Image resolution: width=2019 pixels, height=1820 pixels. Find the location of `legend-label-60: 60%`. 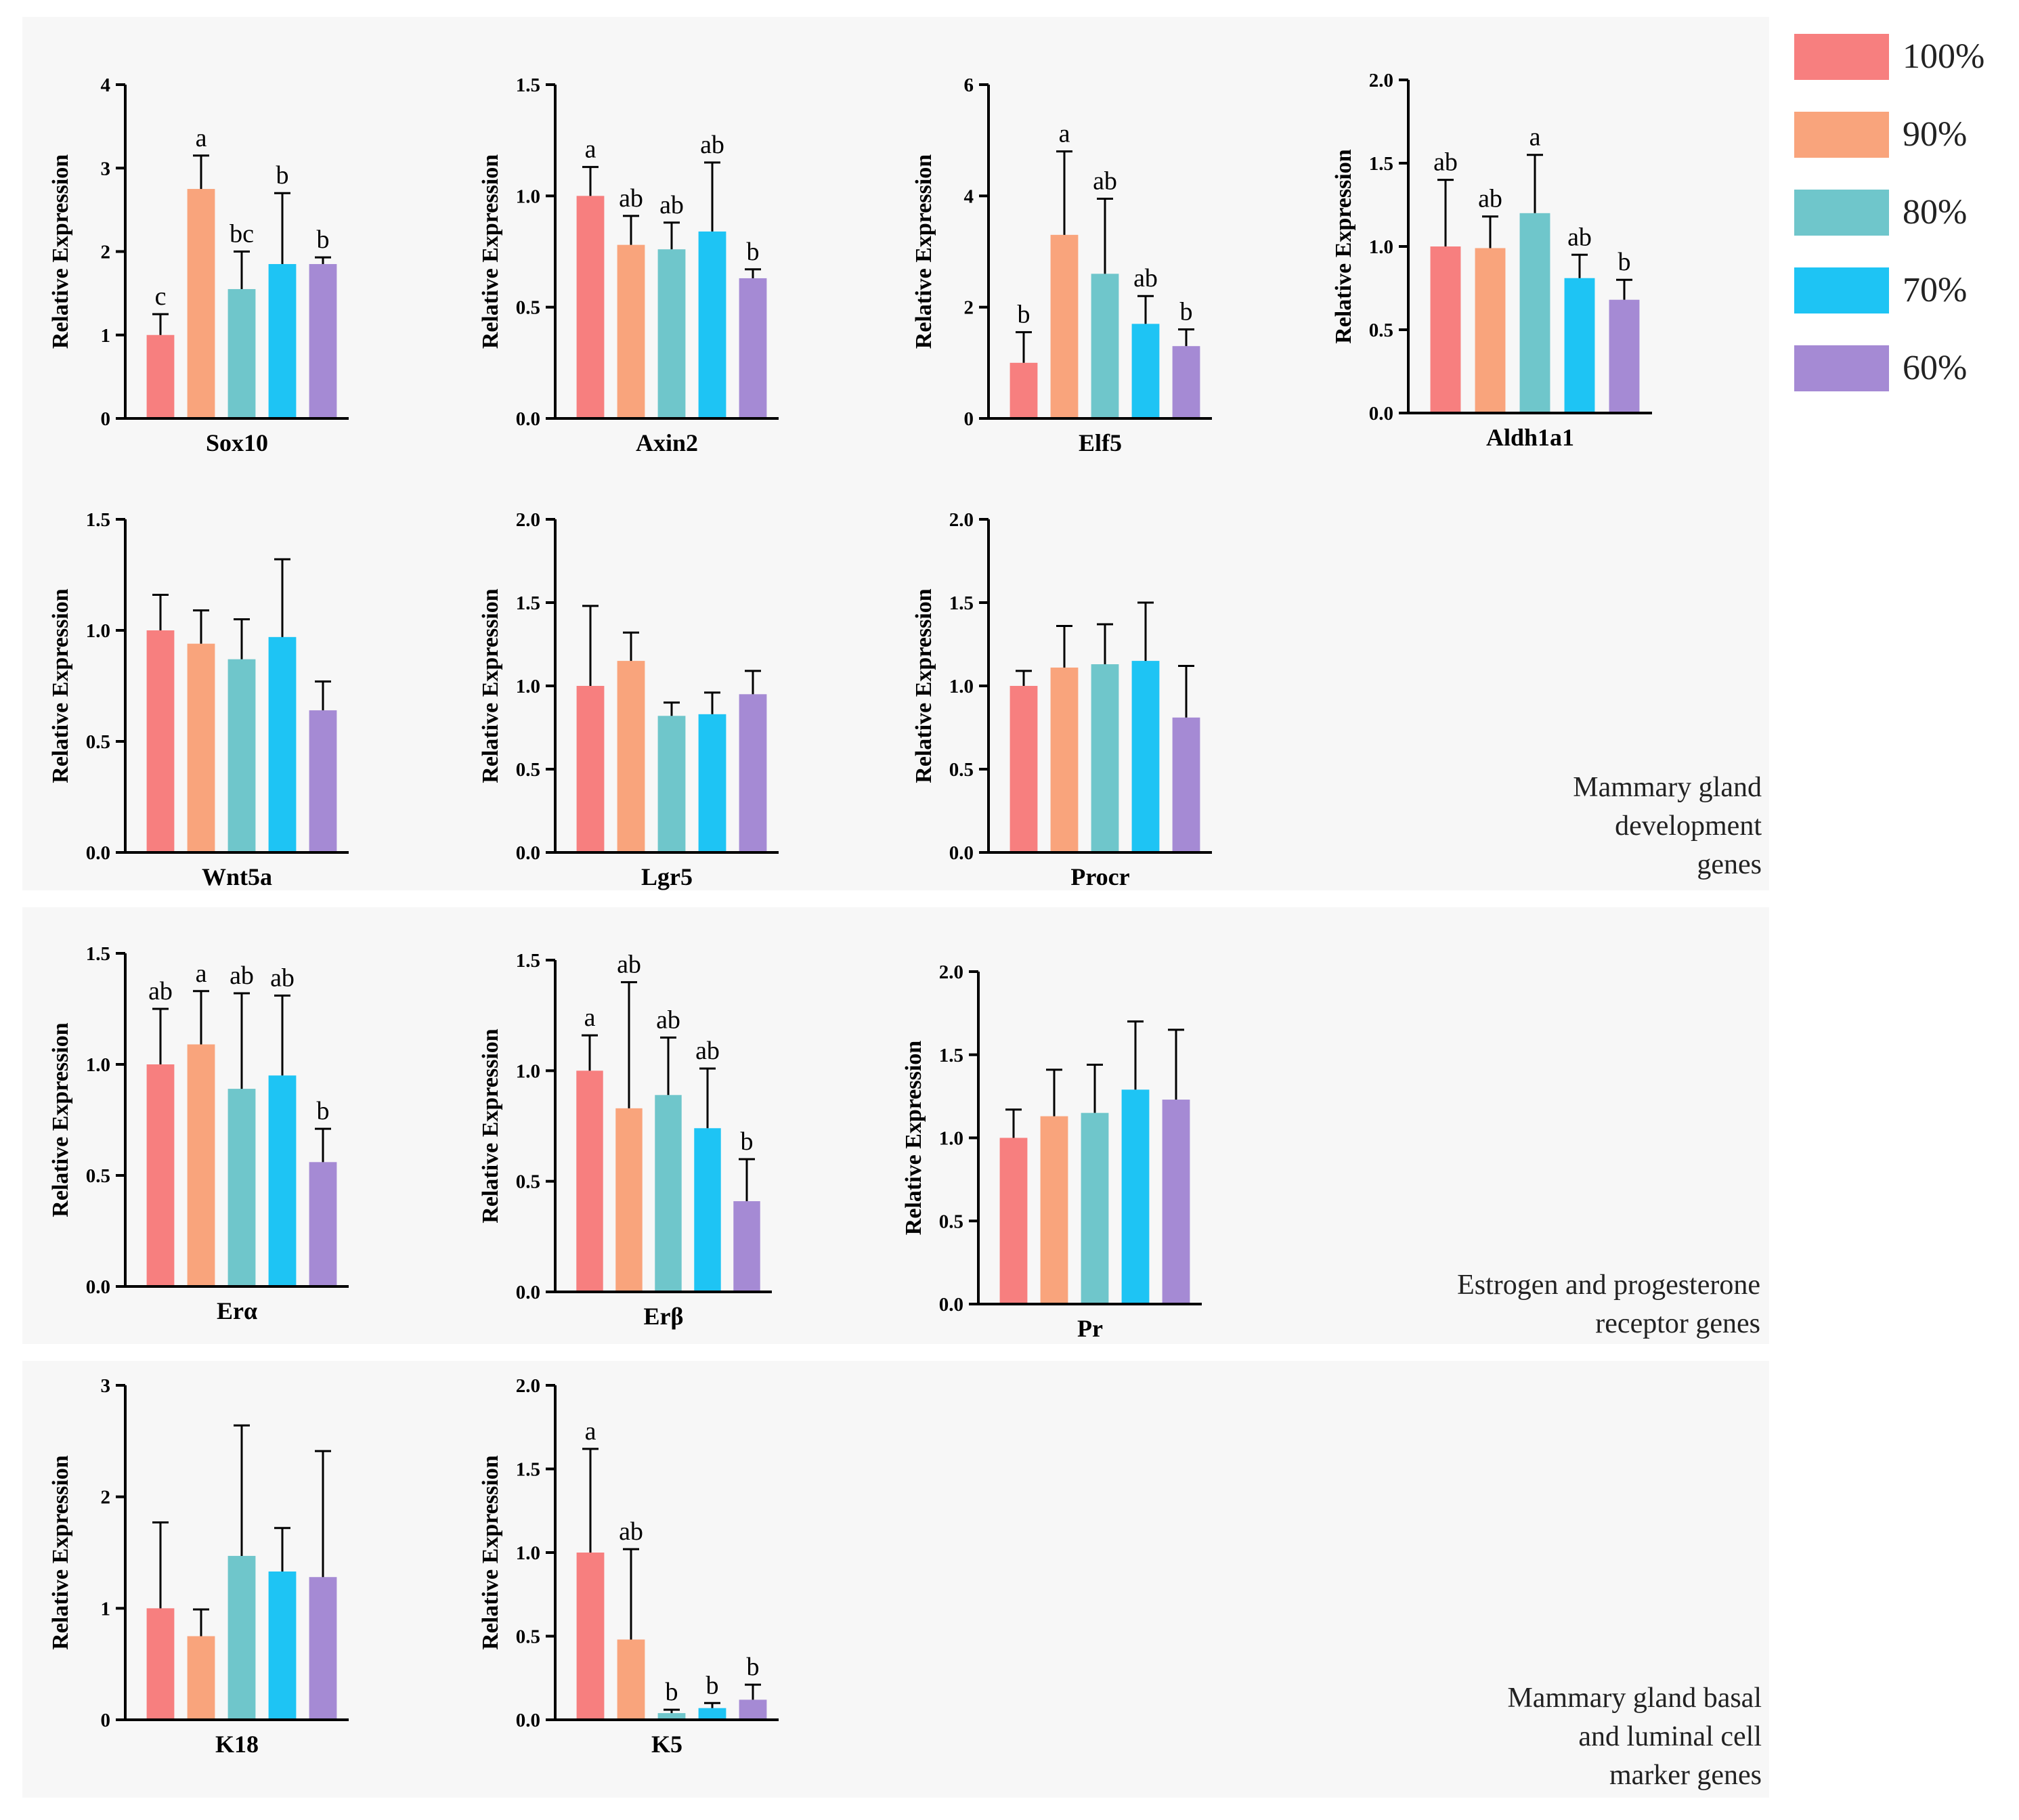

legend-label-60: 60% is located at coordinates (1936, 368).